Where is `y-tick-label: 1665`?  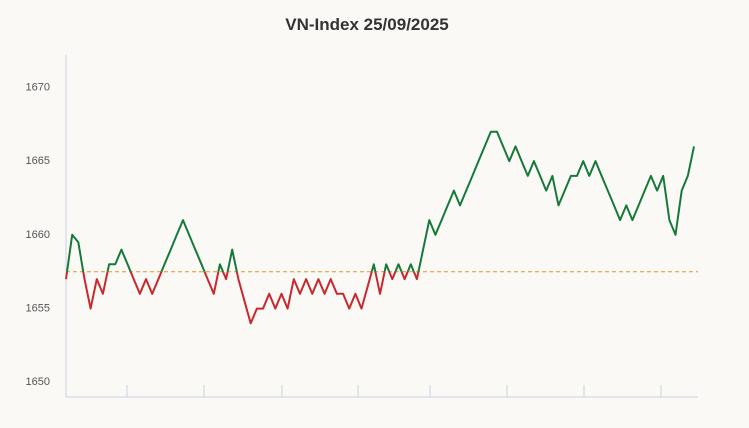 y-tick-label: 1665 is located at coordinates (38, 161).